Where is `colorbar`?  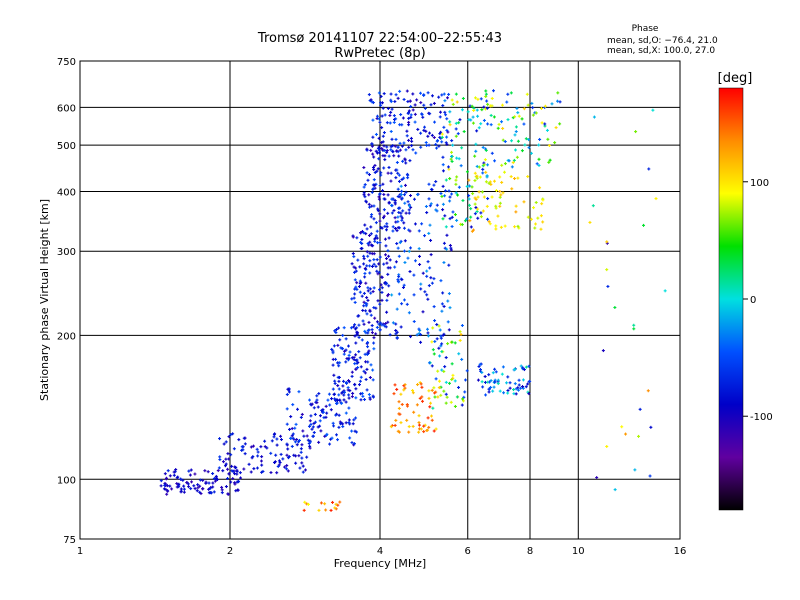
colorbar is located at coordinates (731, 299).